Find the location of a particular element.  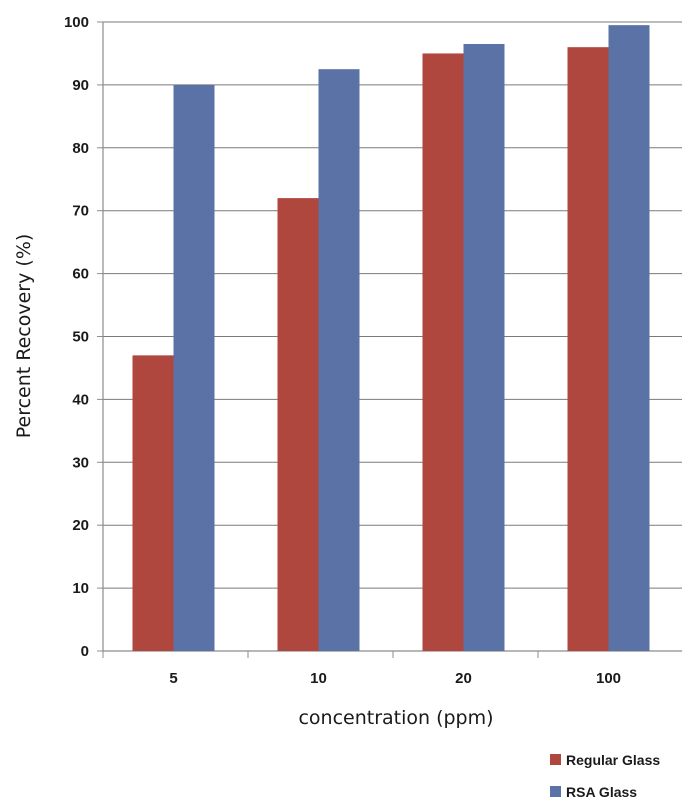

y-tick-label: 30 is located at coordinates (80, 462).